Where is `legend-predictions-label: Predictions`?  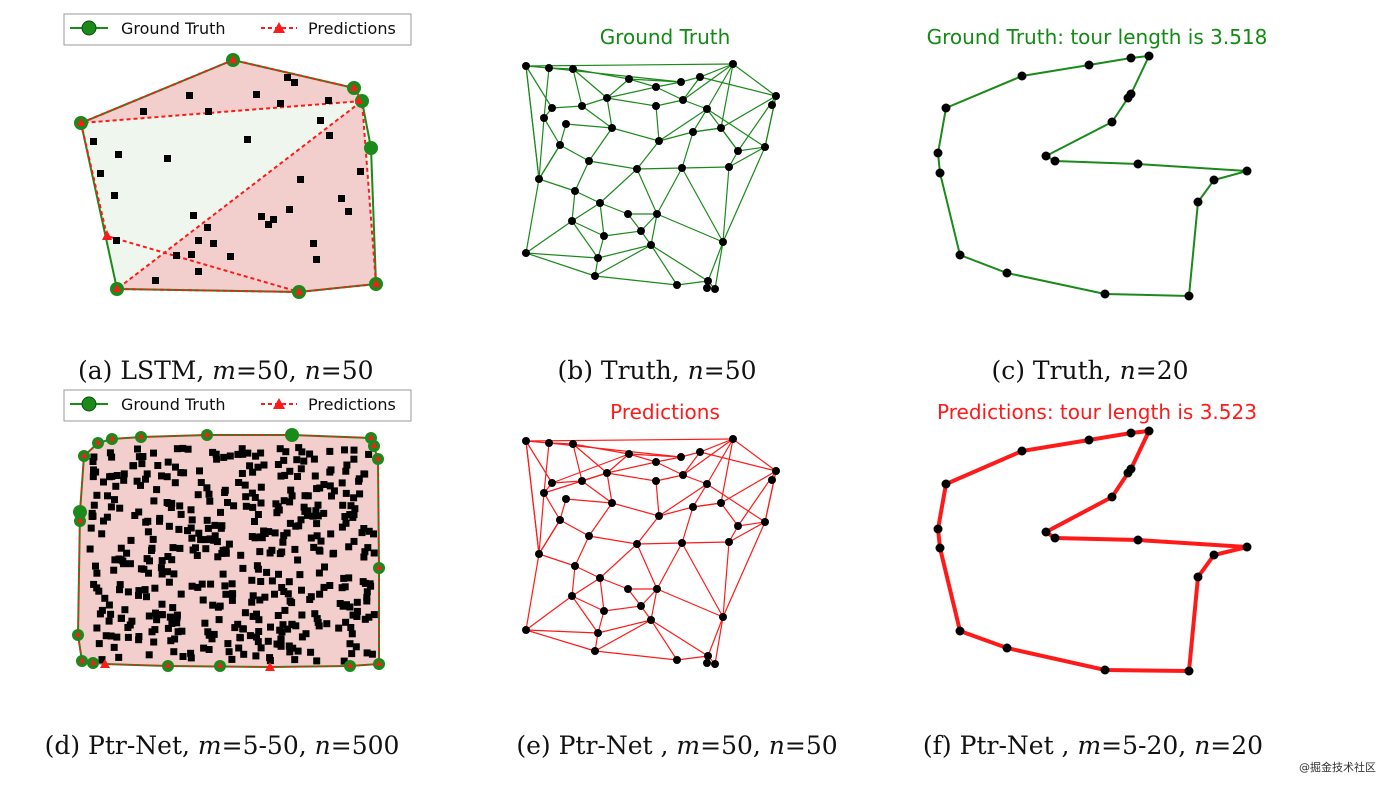 legend-predictions-label: Predictions is located at coordinates (352, 28).